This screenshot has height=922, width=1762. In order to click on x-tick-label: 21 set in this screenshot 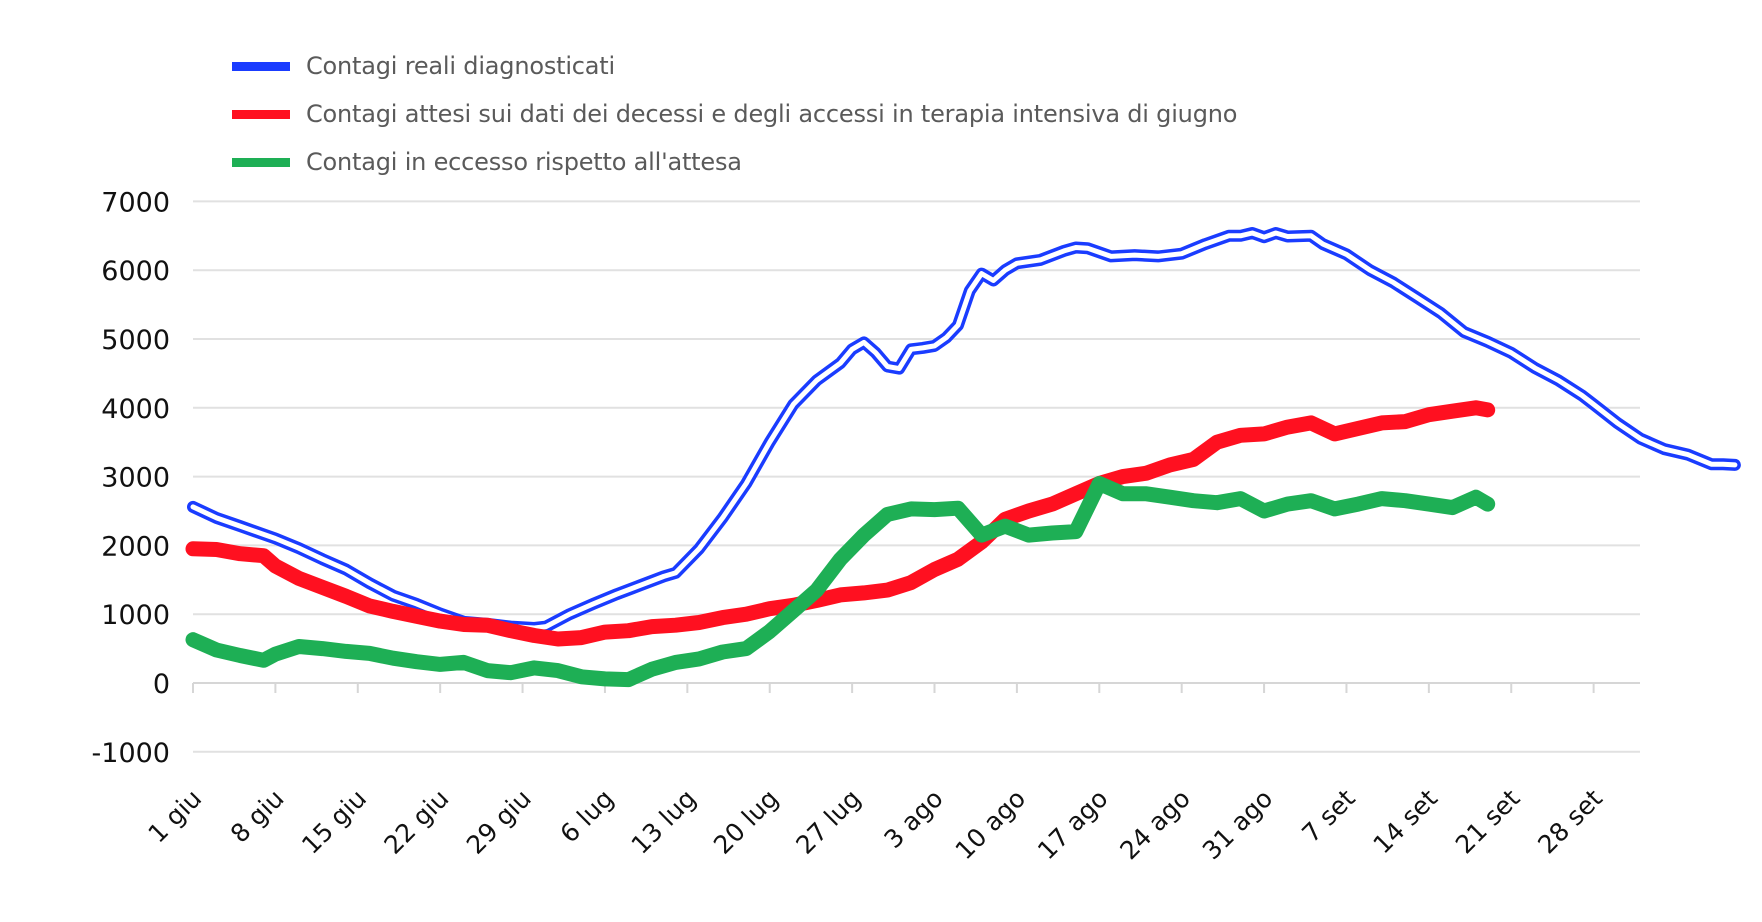, I will do `click(1488, 822)`.